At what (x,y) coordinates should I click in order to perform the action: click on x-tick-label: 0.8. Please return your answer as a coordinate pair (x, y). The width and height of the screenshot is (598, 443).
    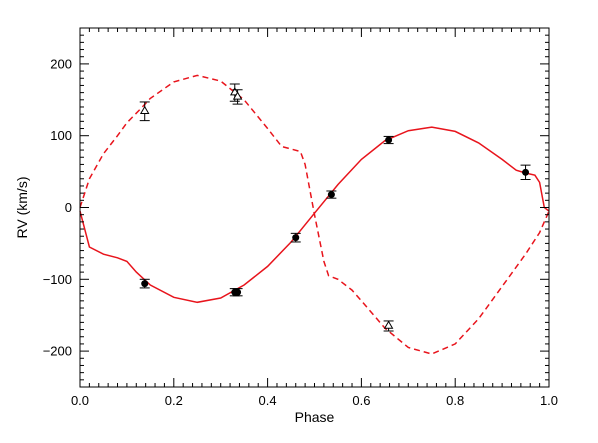
    Looking at the image, I should click on (455, 400).